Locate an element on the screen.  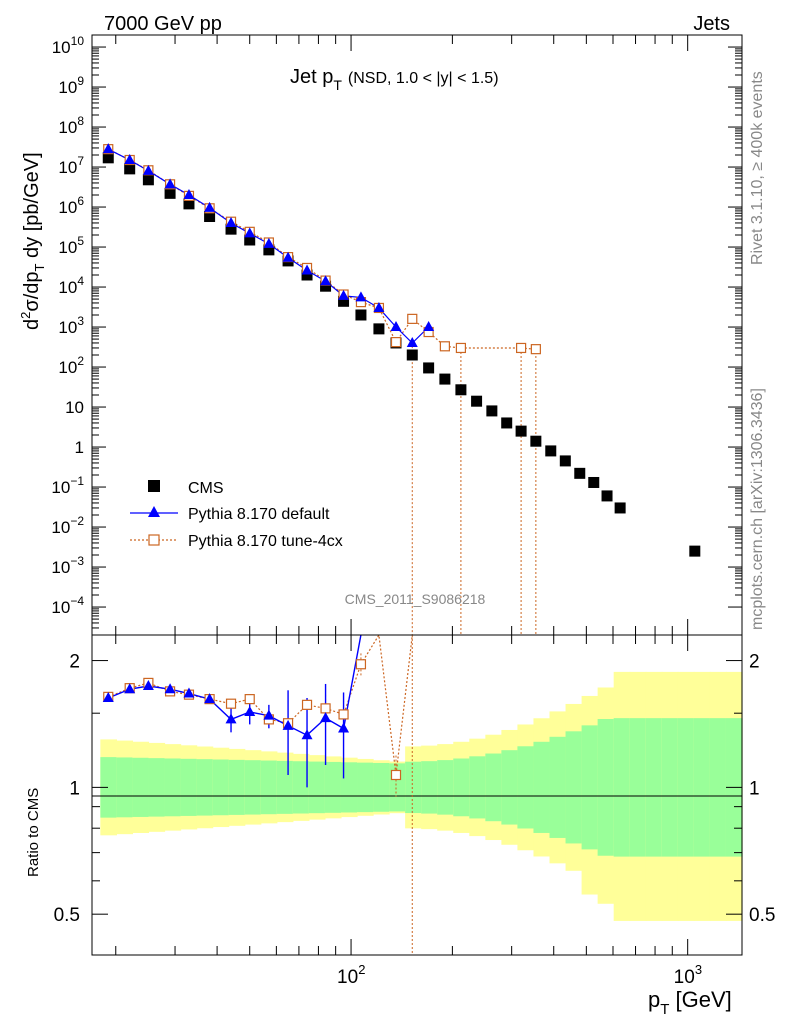
y-tick-label: 10⁻⁴ is located at coordinates (67, 605).